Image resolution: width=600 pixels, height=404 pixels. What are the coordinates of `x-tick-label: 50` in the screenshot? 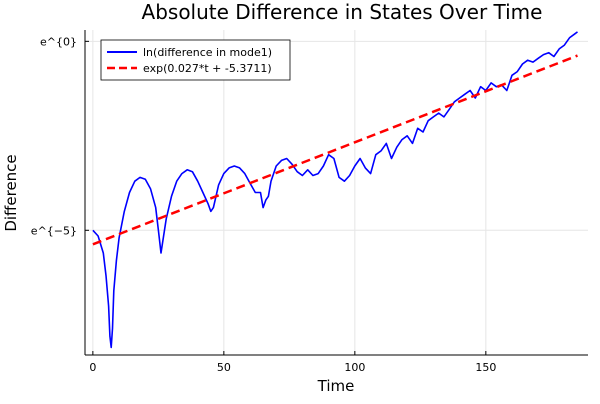 It's located at (224, 367).